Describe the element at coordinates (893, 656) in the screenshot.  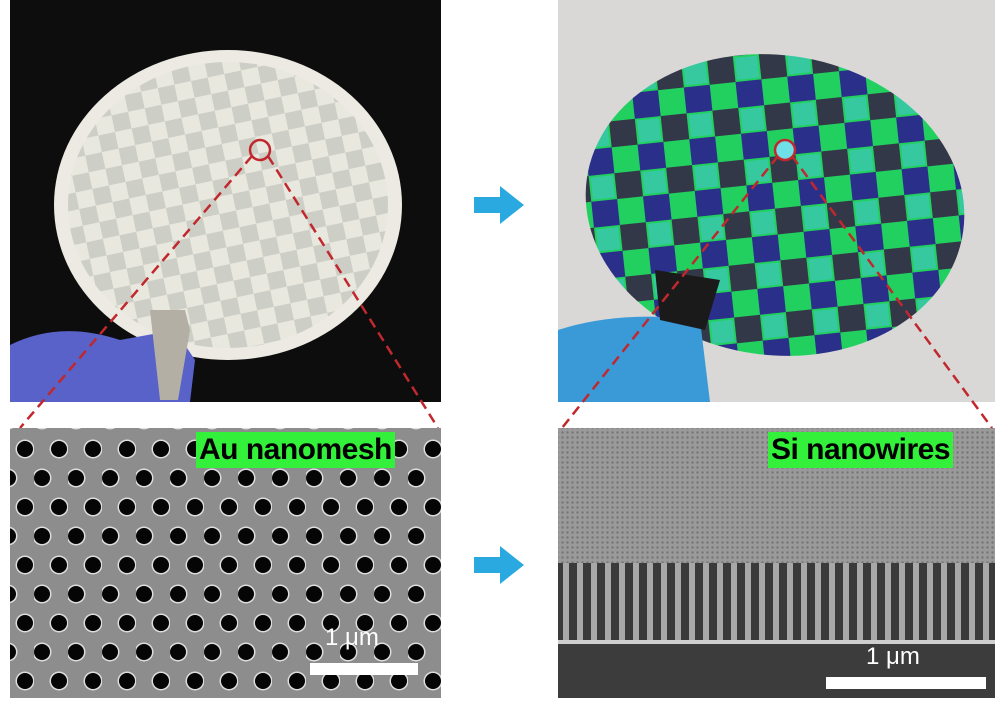
I see `scale-bar-label-right: 1 μm` at that location.